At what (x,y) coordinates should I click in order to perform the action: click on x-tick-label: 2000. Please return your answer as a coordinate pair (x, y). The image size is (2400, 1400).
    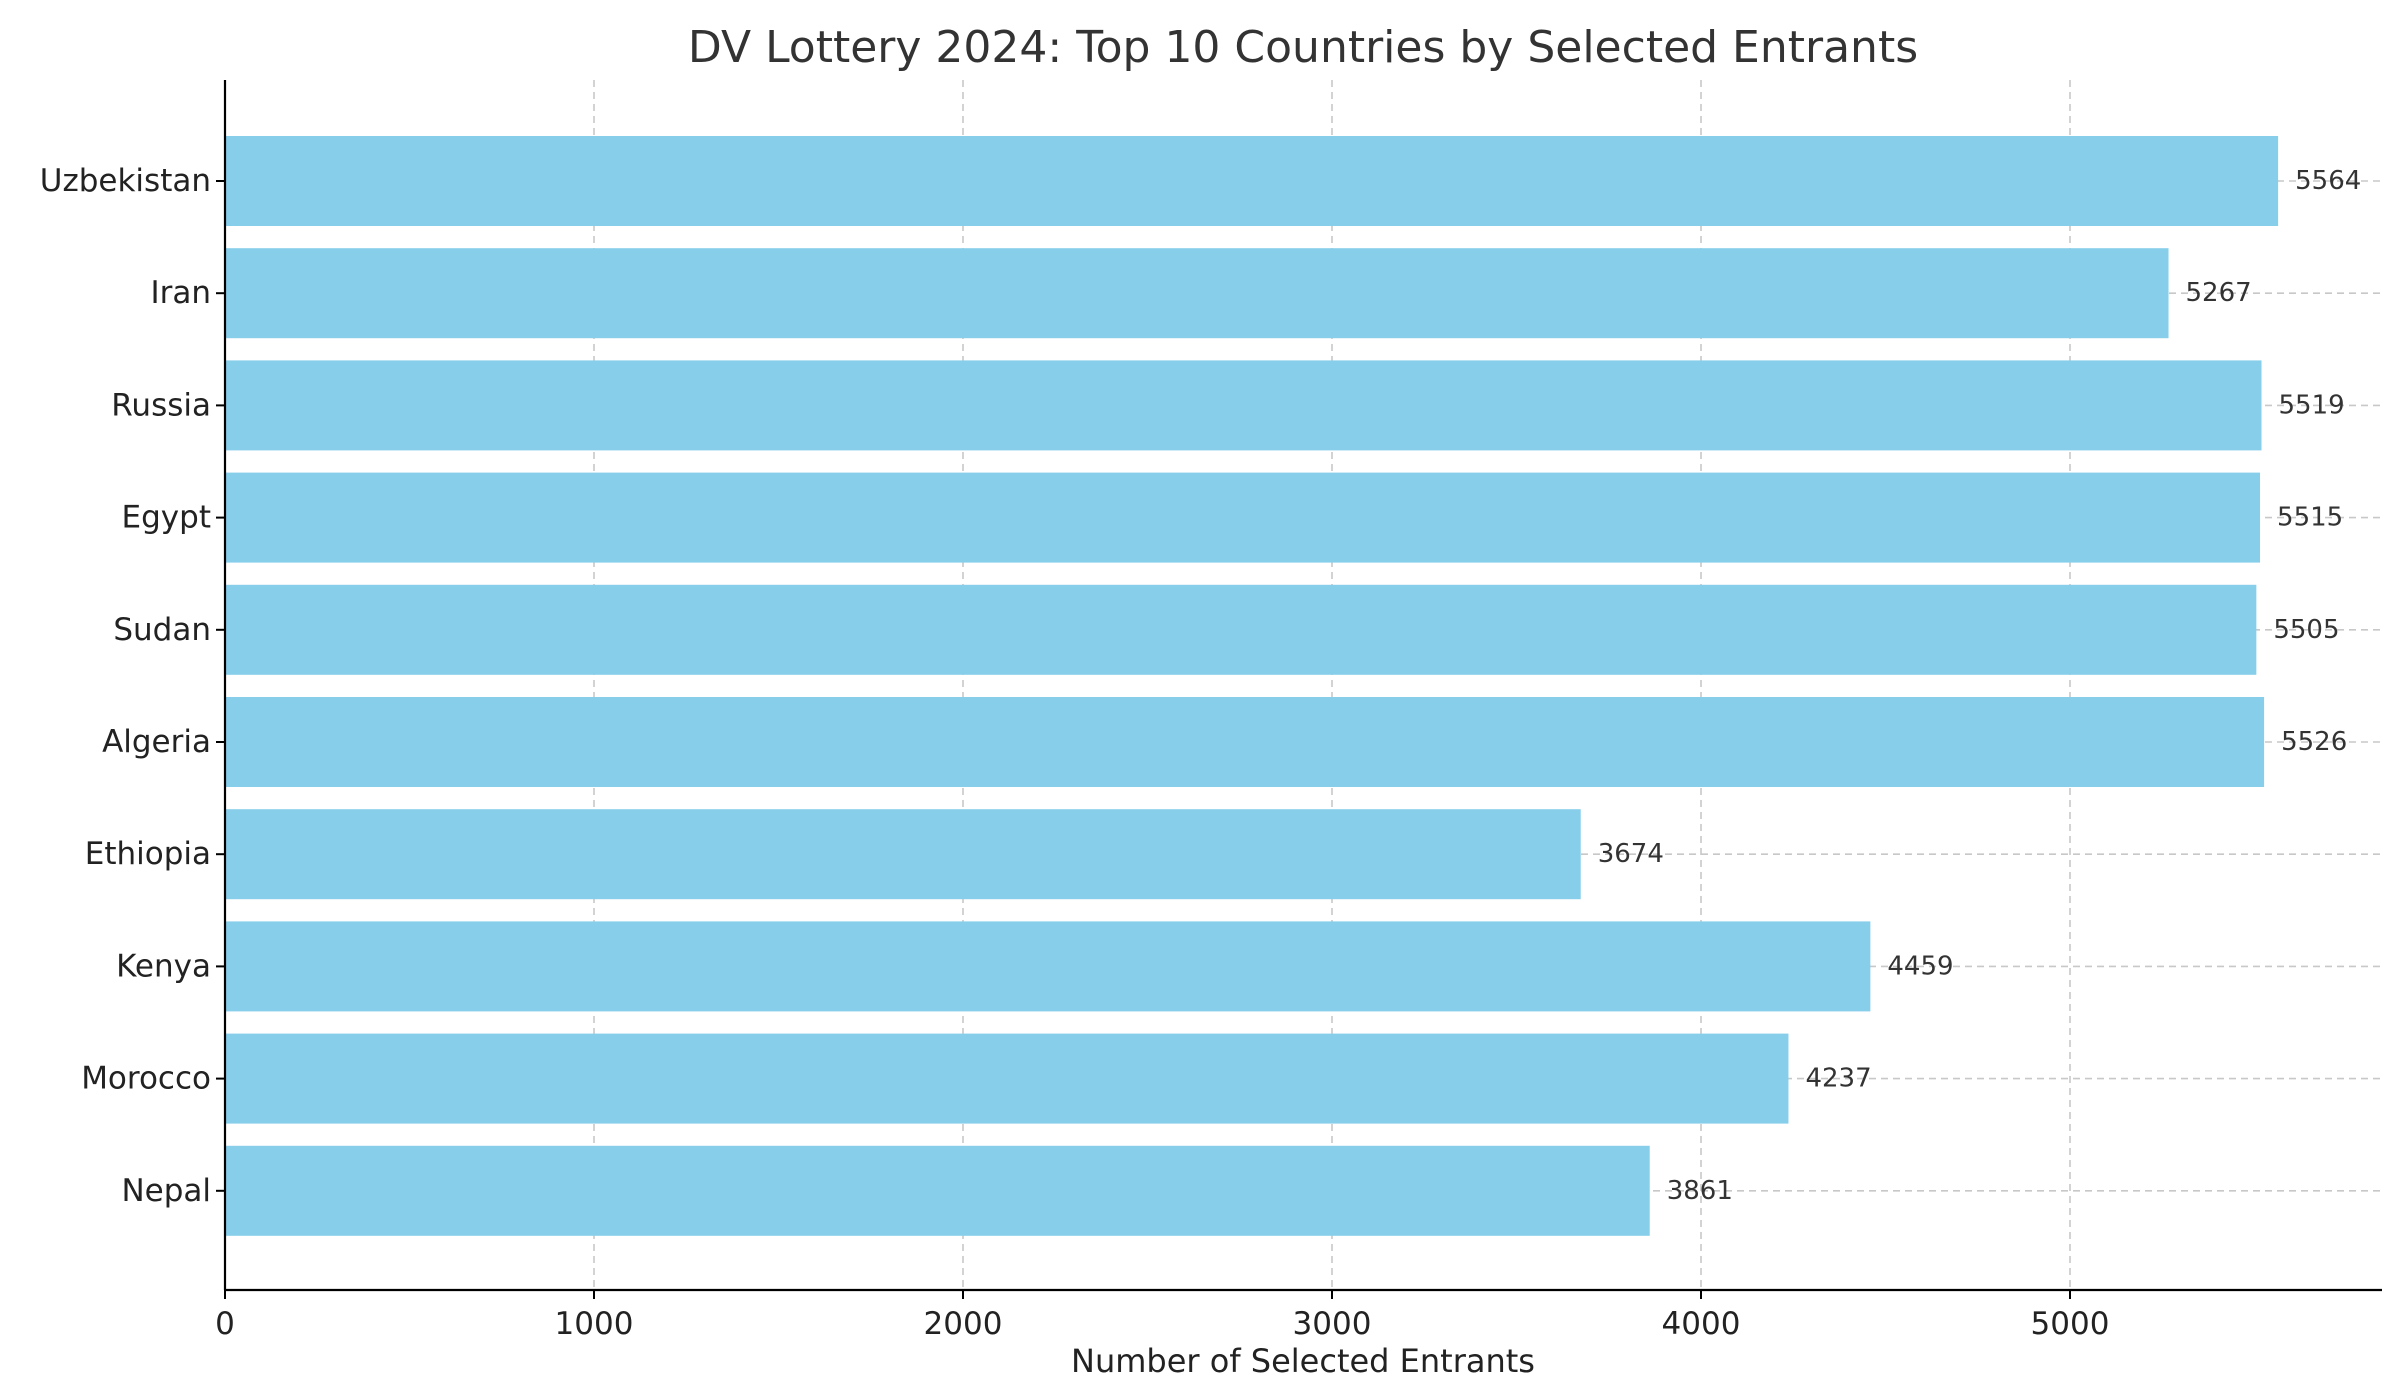
    Looking at the image, I should click on (963, 1324).